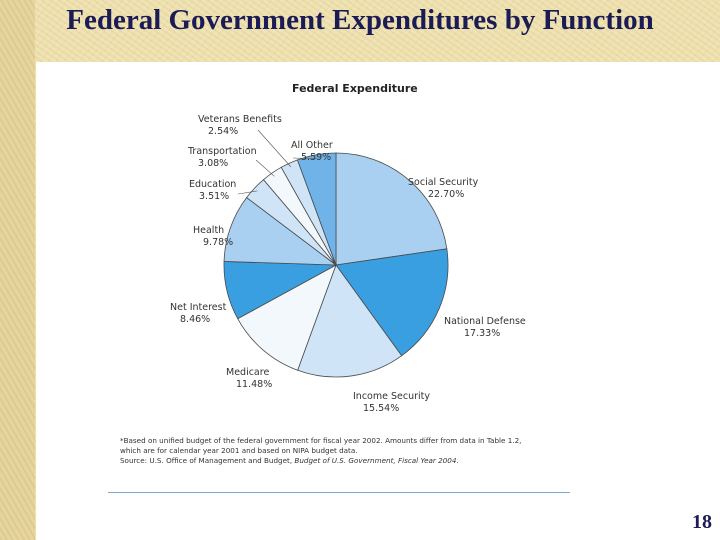 This screenshot has width=720, height=540. Describe the element at coordinates (287, 317) in the screenshot. I see `pie-slice-medicare` at that location.